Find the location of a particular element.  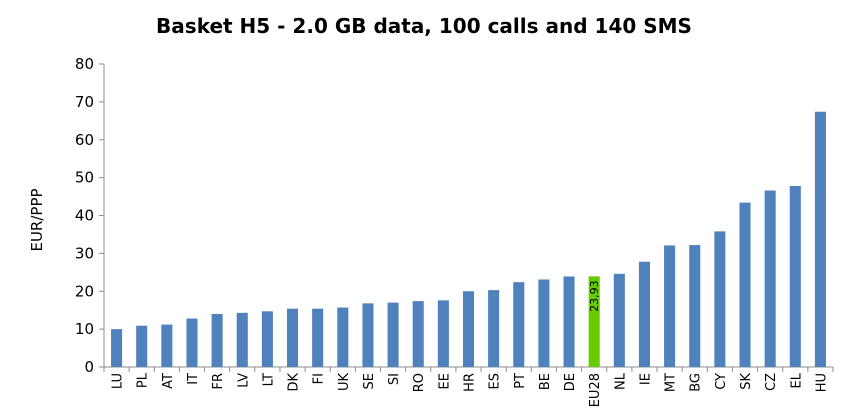

x-tick-label: FI is located at coordinates (319, 378).